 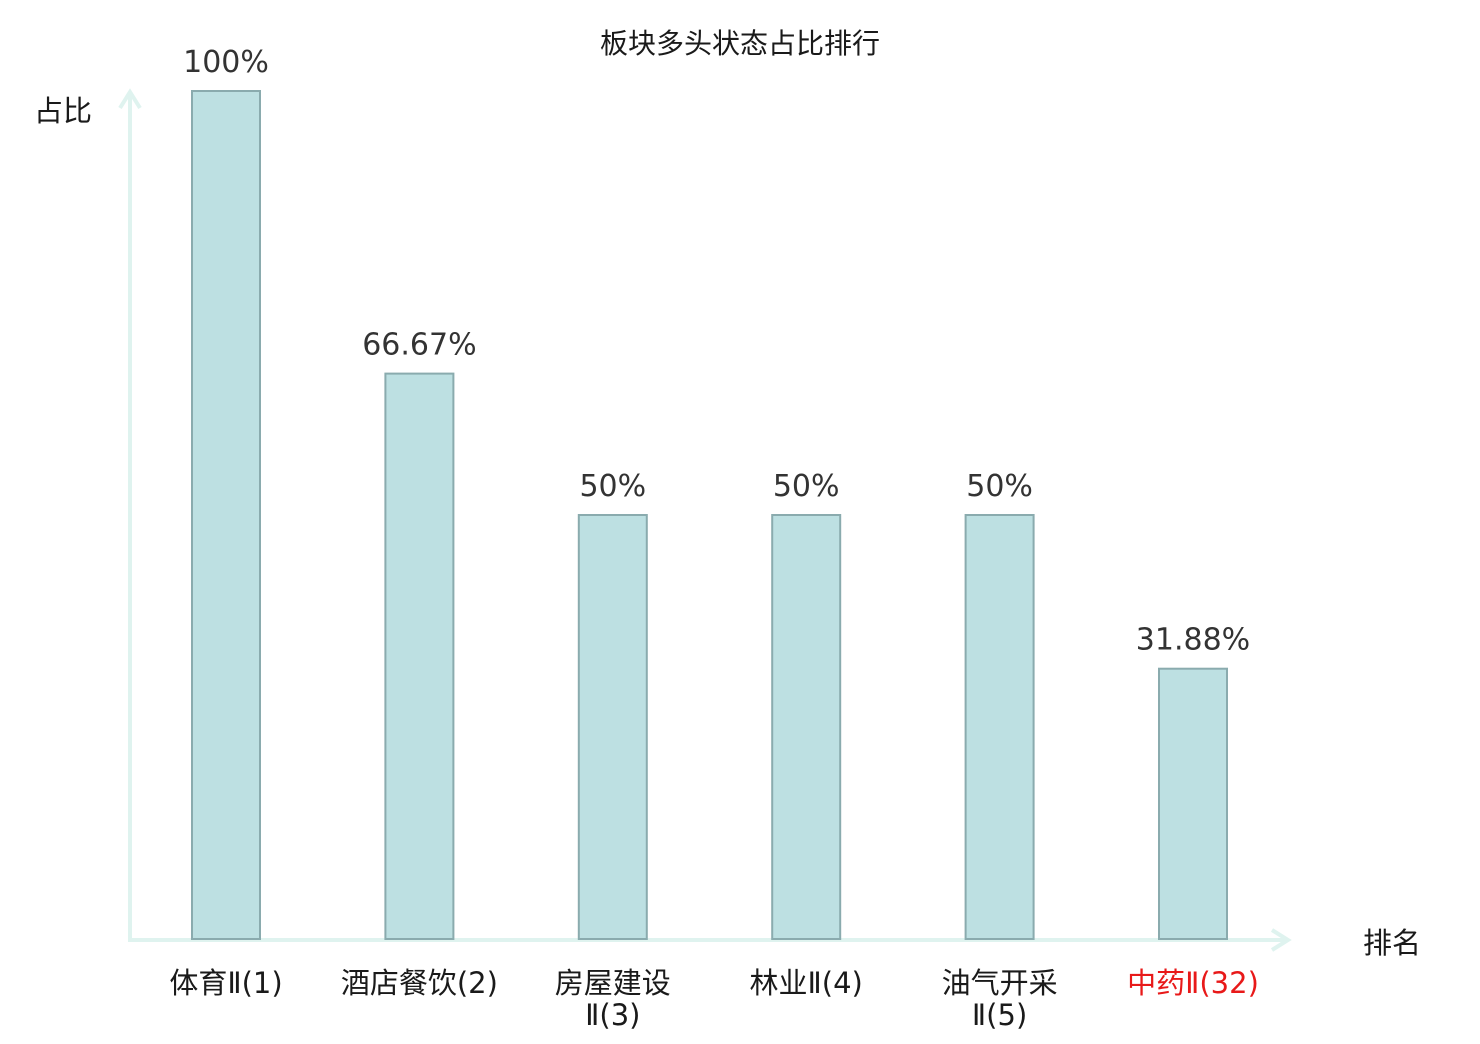 I want to click on value-label-6: 31.88%, so click(x=1193, y=640).